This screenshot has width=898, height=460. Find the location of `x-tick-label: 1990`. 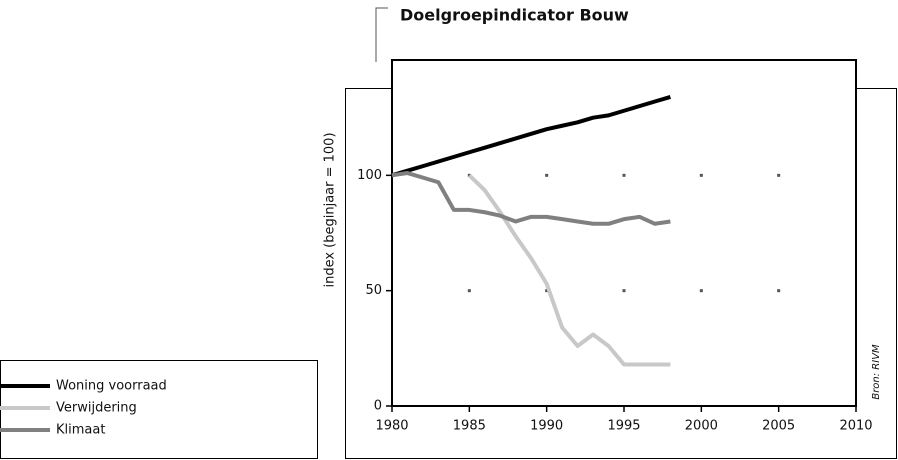

x-tick-label: 1990 is located at coordinates (546, 426).